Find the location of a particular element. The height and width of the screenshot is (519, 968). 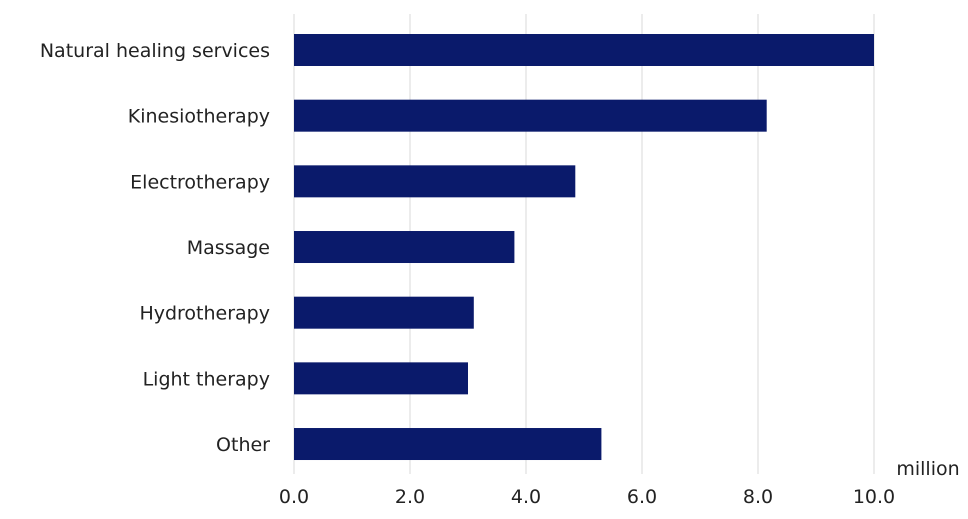

x-axis-unit-label: million is located at coordinates (927, 469).